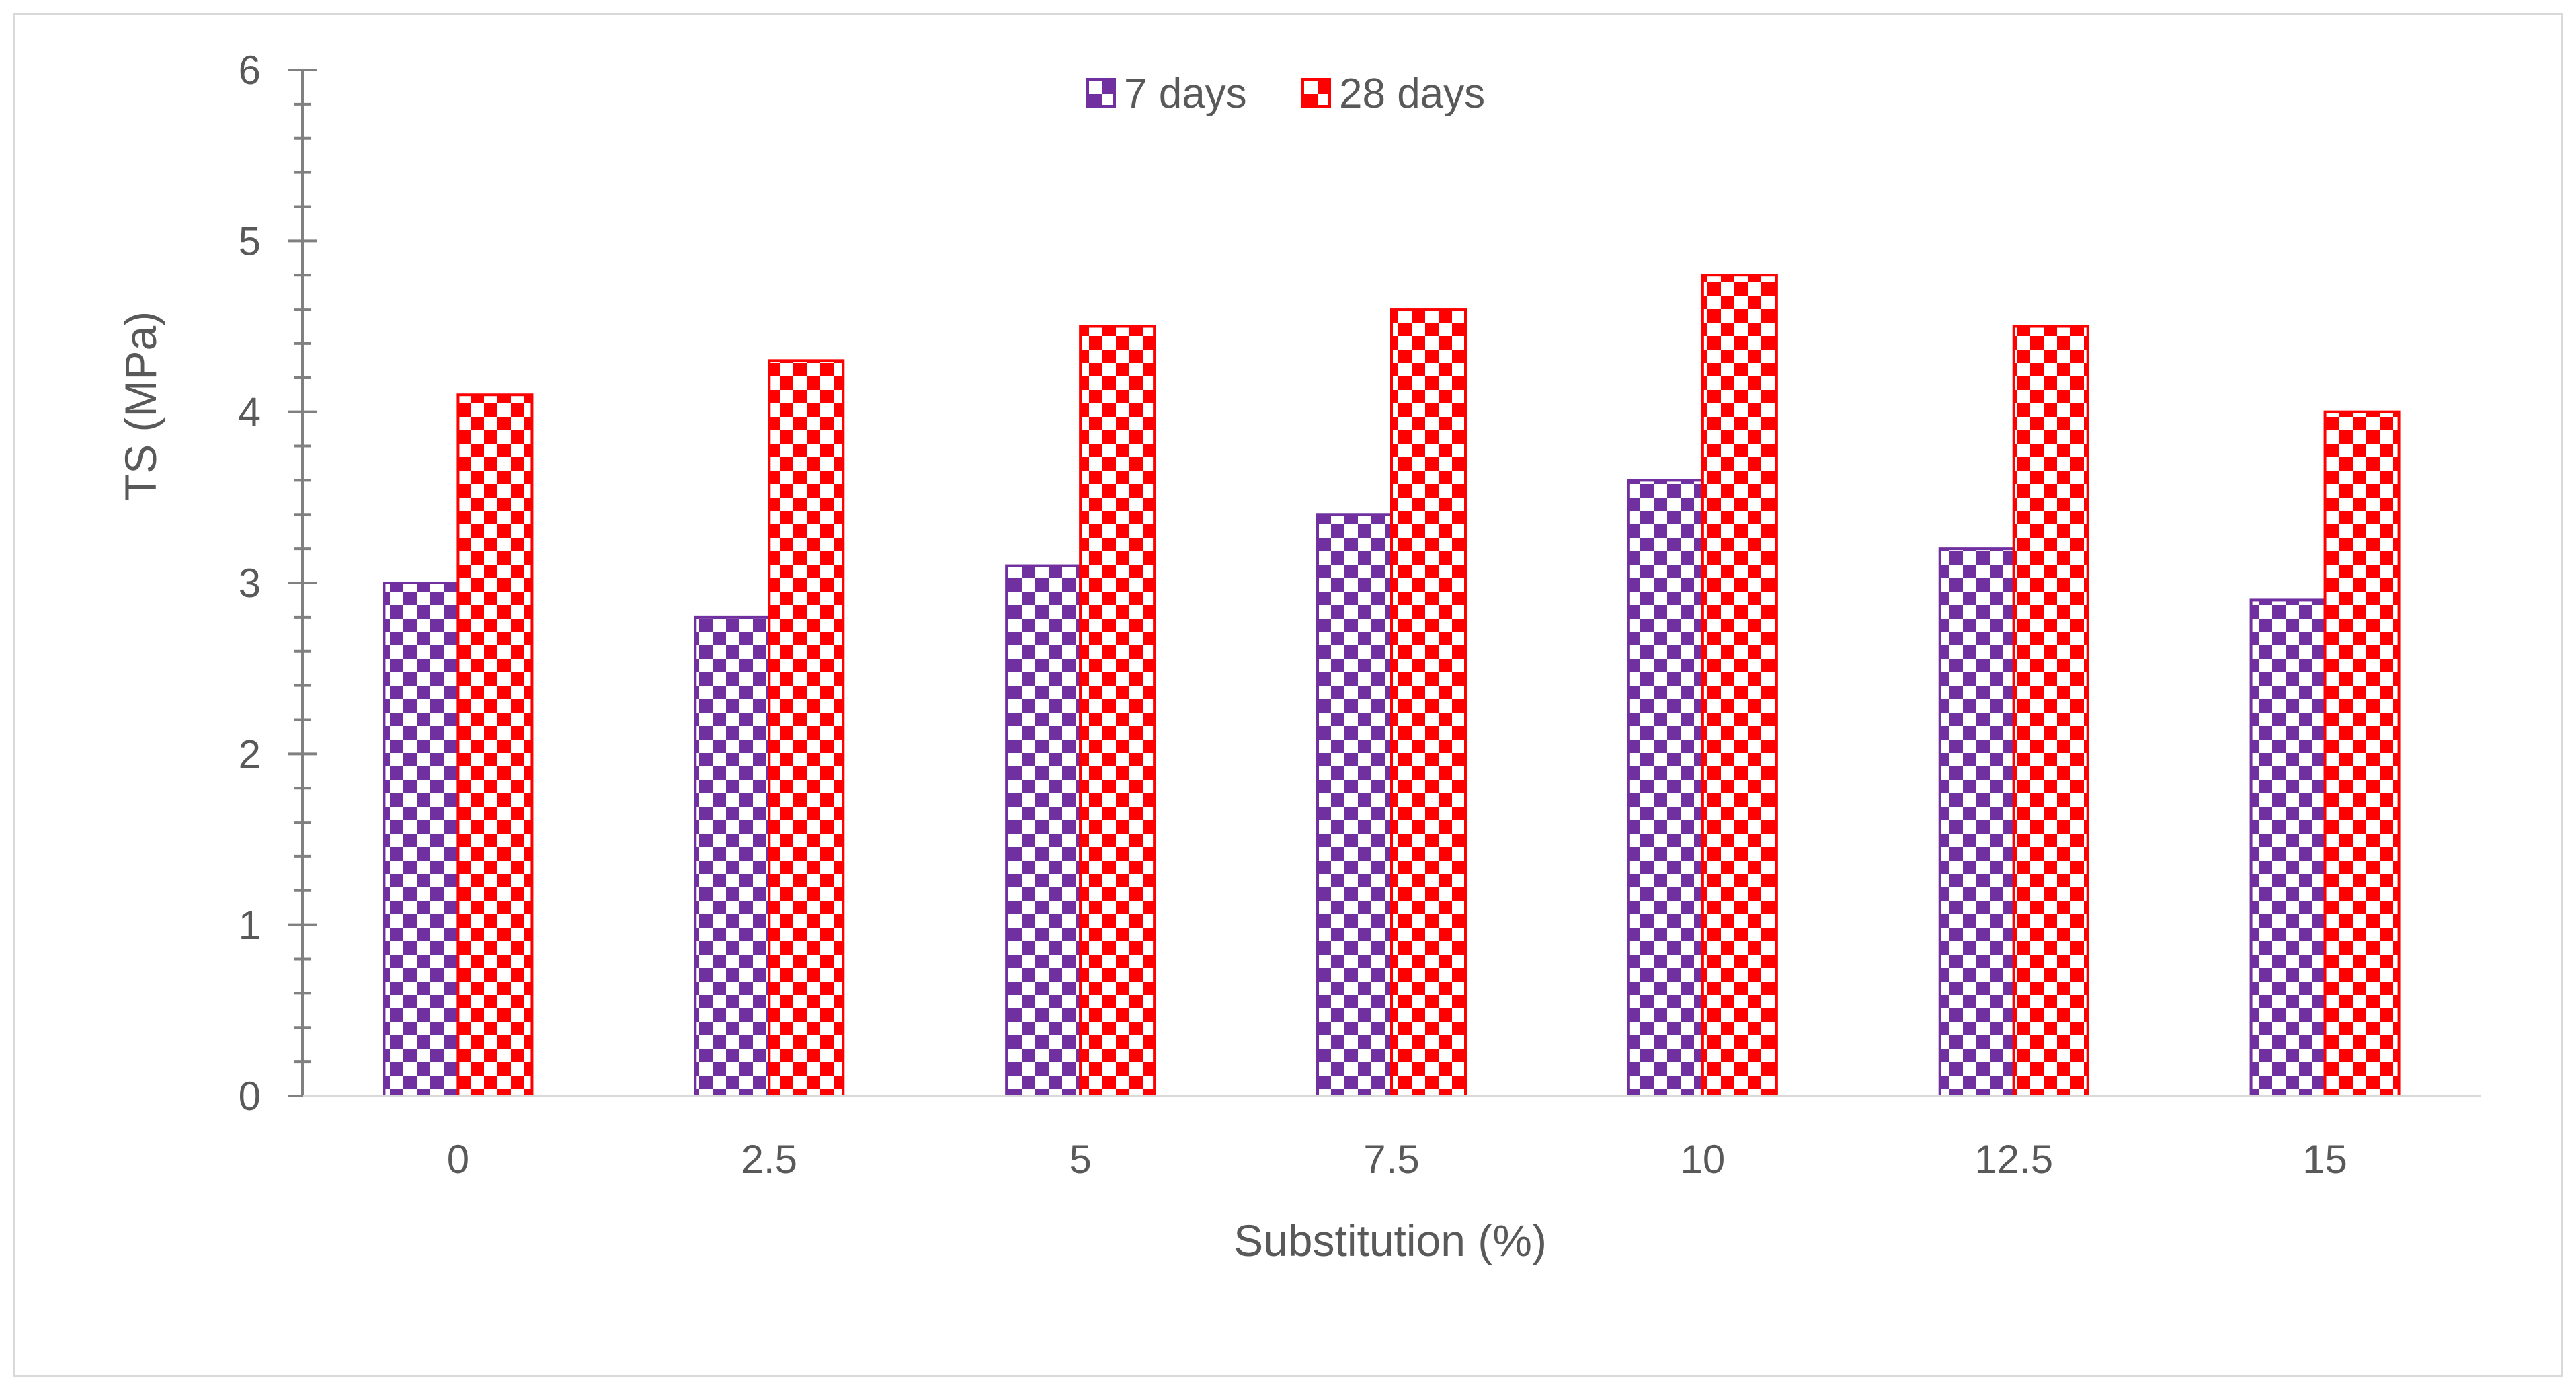 The height and width of the screenshot is (1393, 2576). I want to click on y-tick-label: 2, so click(250, 754).